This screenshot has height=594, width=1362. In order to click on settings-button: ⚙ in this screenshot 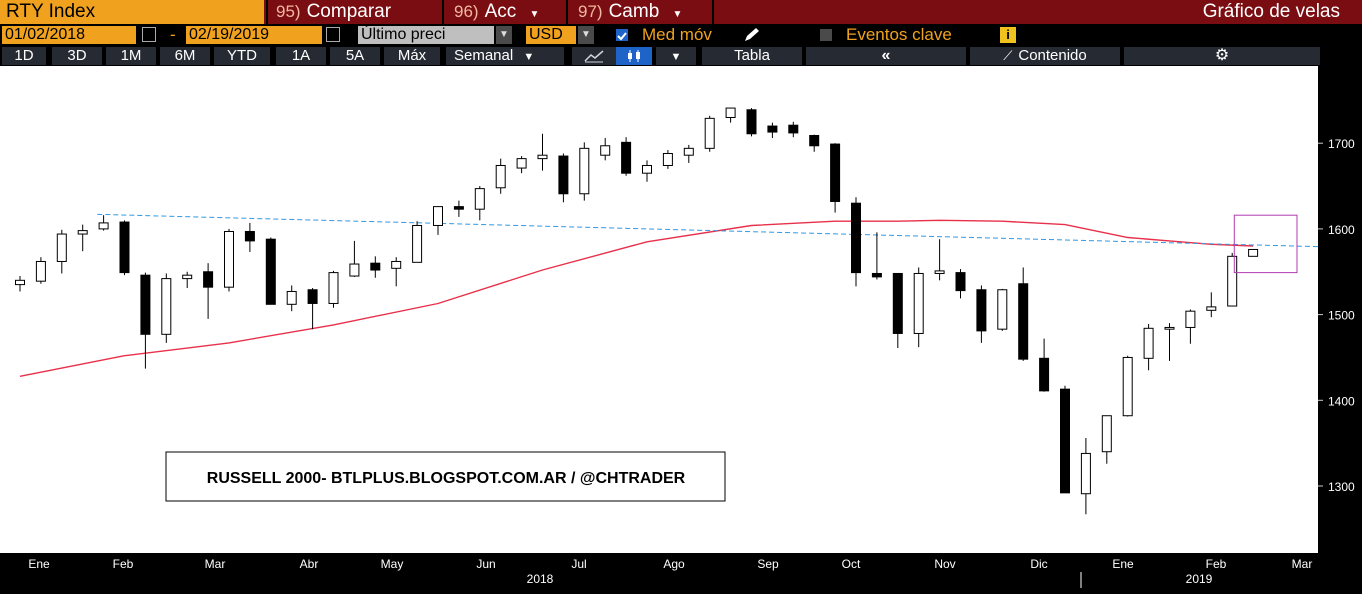, I will do `click(1222, 56)`.